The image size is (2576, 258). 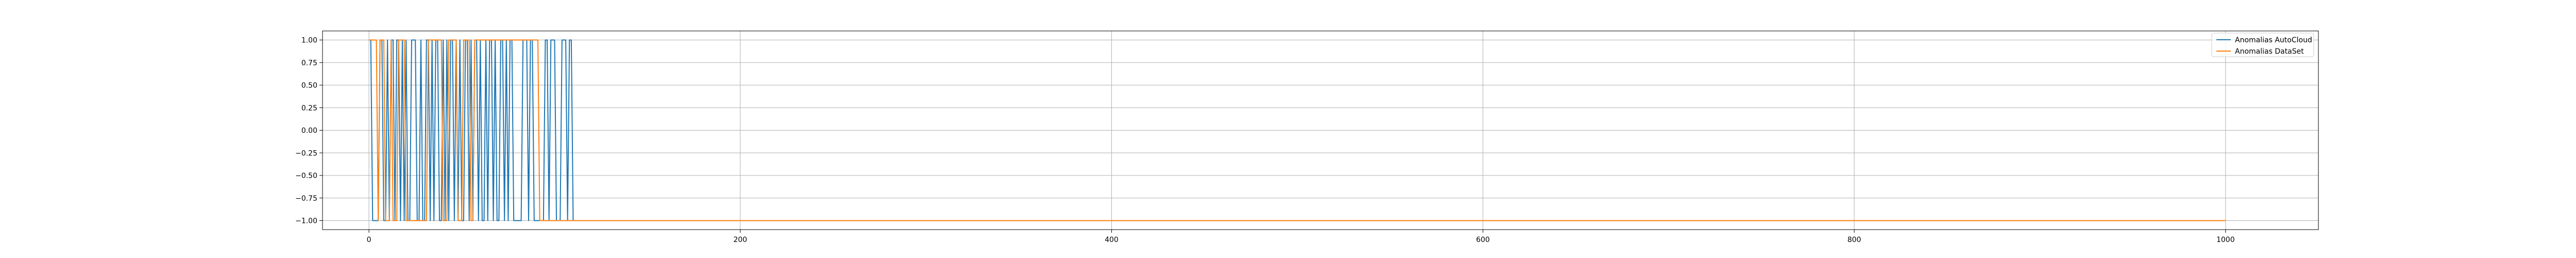 What do you see at coordinates (740, 240) in the screenshot?
I see `x-tick-label: 200` at bounding box center [740, 240].